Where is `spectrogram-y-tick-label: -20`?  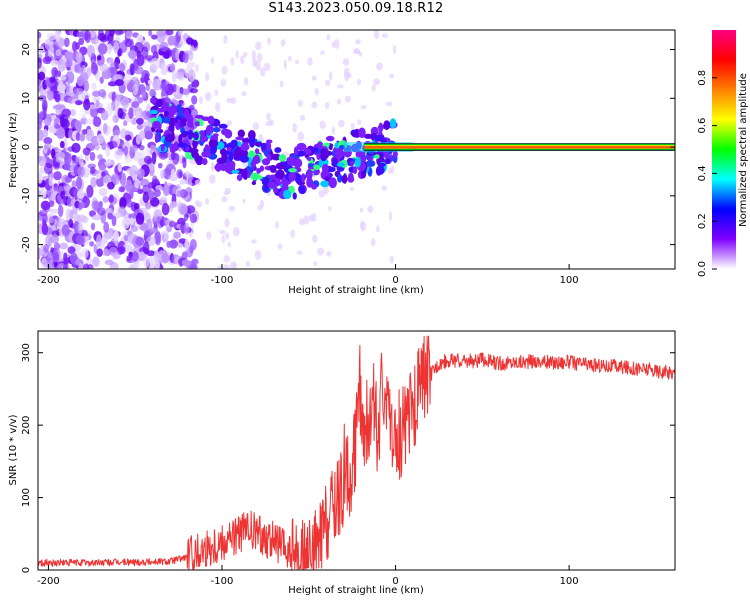 spectrogram-y-tick-label: -20 is located at coordinates (26, 244).